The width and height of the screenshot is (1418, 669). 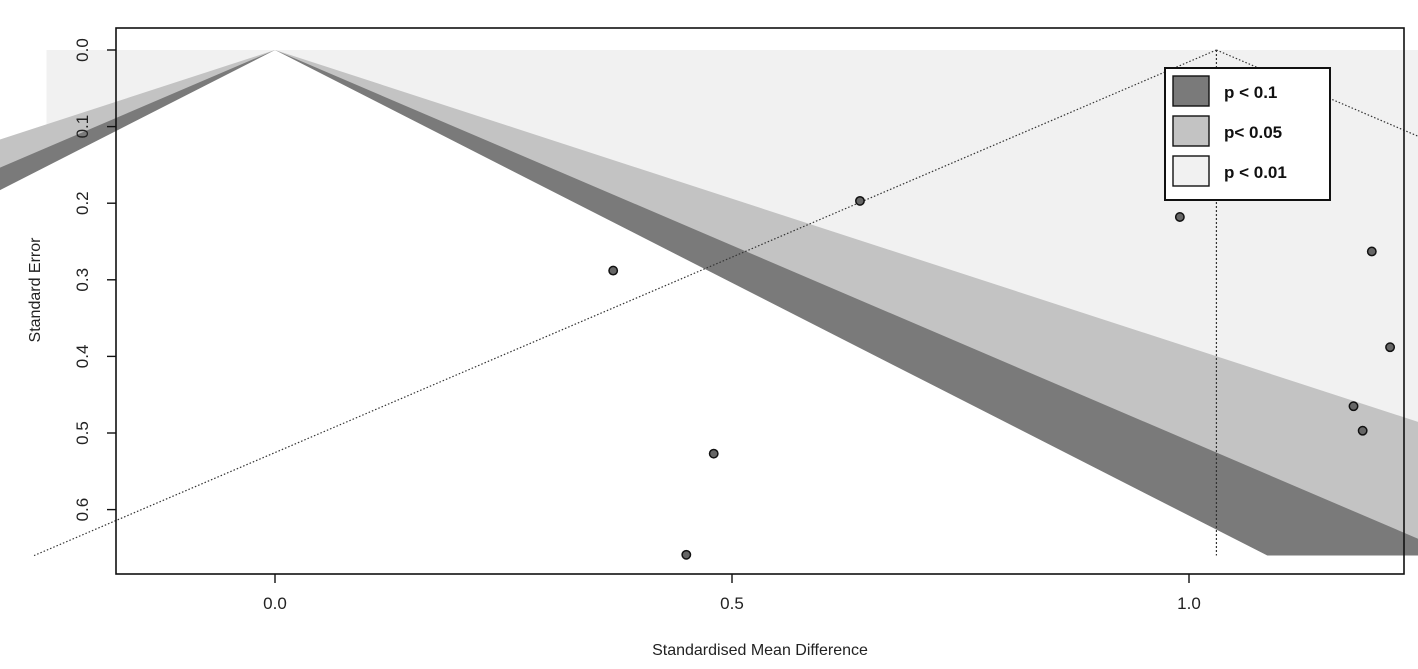 I want to click on y-axis-title: Standard Error, so click(x=35, y=290).